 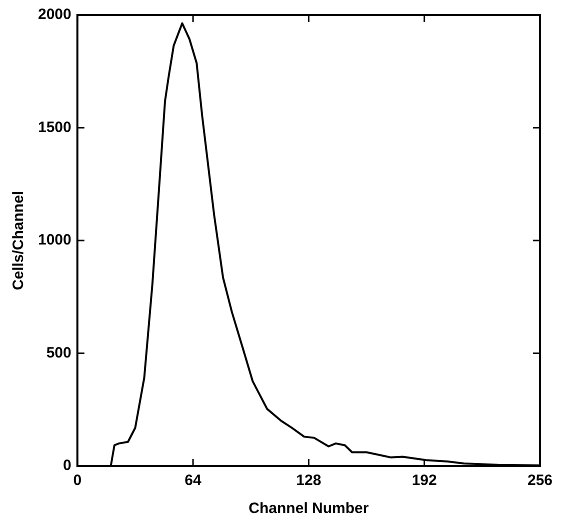 What do you see at coordinates (59, 353) in the screenshot?
I see `y-tick-label: 500` at bounding box center [59, 353].